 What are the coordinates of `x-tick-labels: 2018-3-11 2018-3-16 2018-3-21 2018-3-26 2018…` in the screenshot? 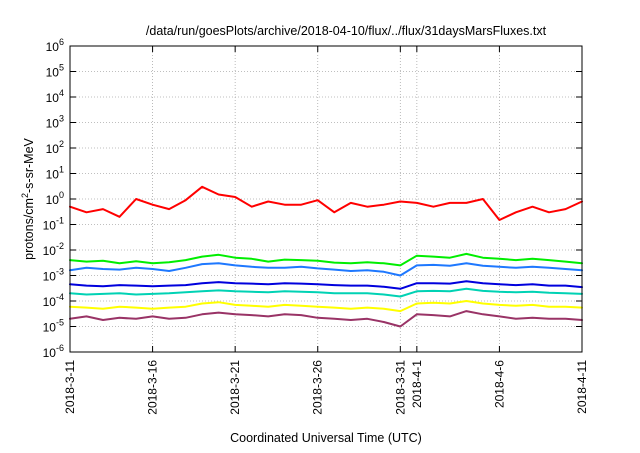 It's located at (326, 387).